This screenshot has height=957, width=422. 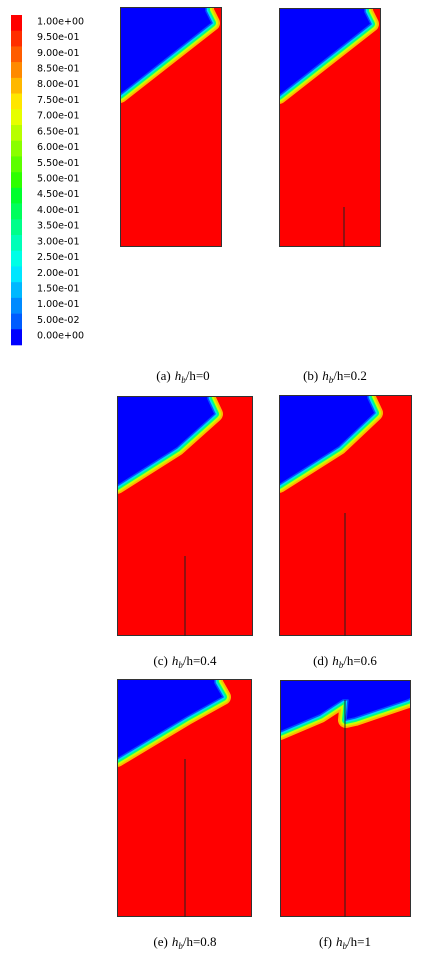 What do you see at coordinates (58, 320) in the screenshot?
I see `colorbar-label: 5.00e-02` at bounding box center [58, 320].